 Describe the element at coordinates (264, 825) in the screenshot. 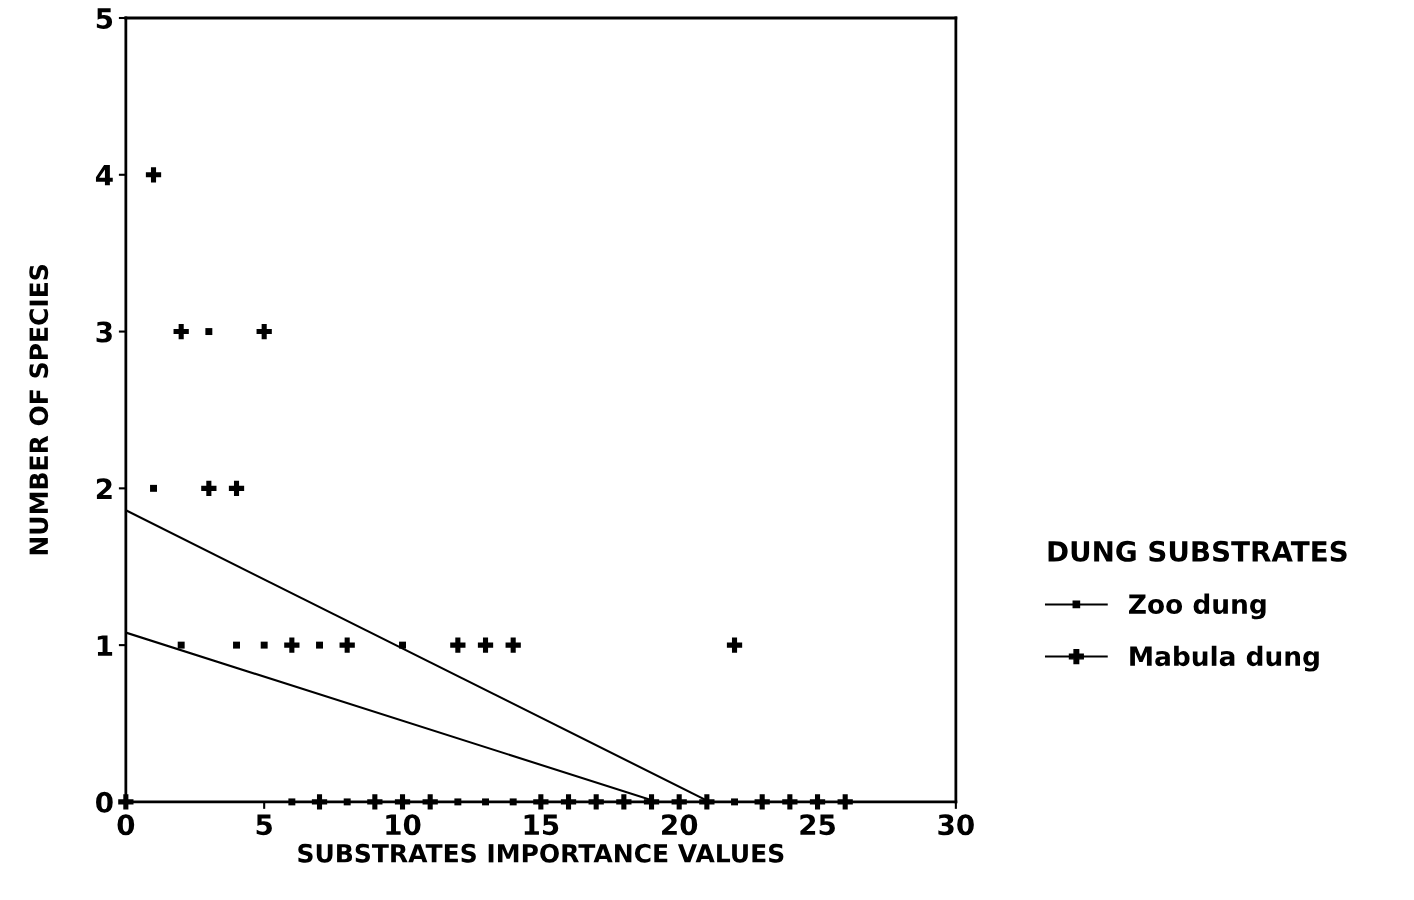

I see `x-tick-label: 5` at that location.